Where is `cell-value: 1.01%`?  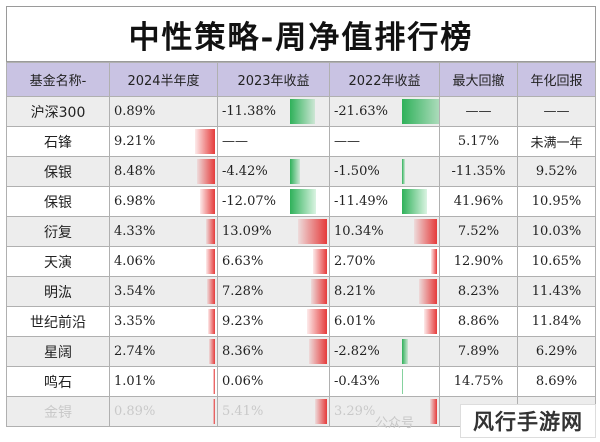 cell-value: 1.01% is located at coordinates (135, 381).